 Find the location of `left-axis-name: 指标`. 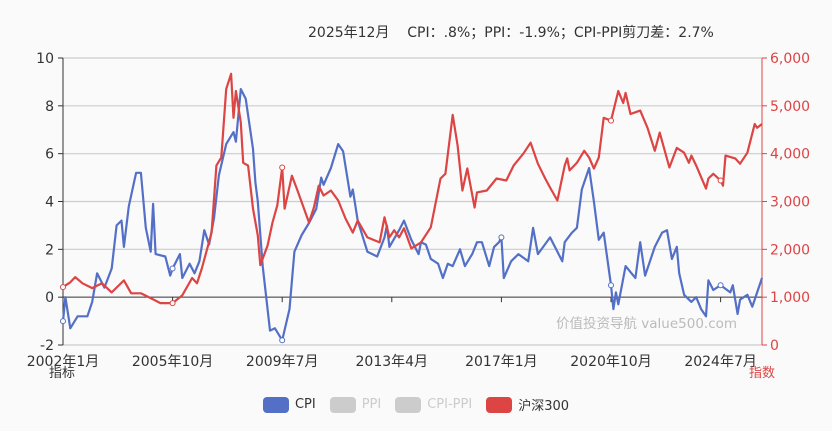

left-axis-name: 指标 is located at coordinates (62, 373).